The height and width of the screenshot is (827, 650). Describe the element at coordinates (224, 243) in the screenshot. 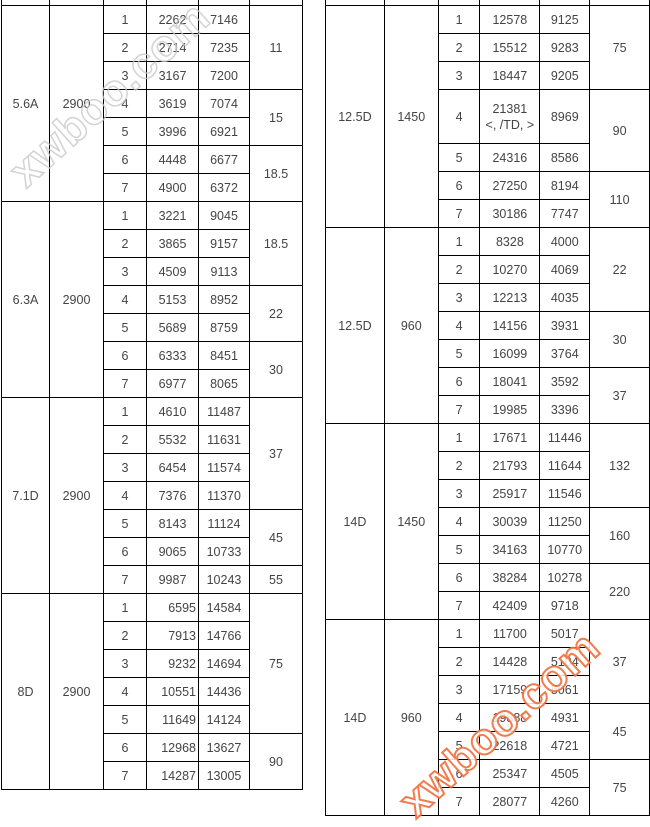

I see `pressure-cell: 9157` at that location.